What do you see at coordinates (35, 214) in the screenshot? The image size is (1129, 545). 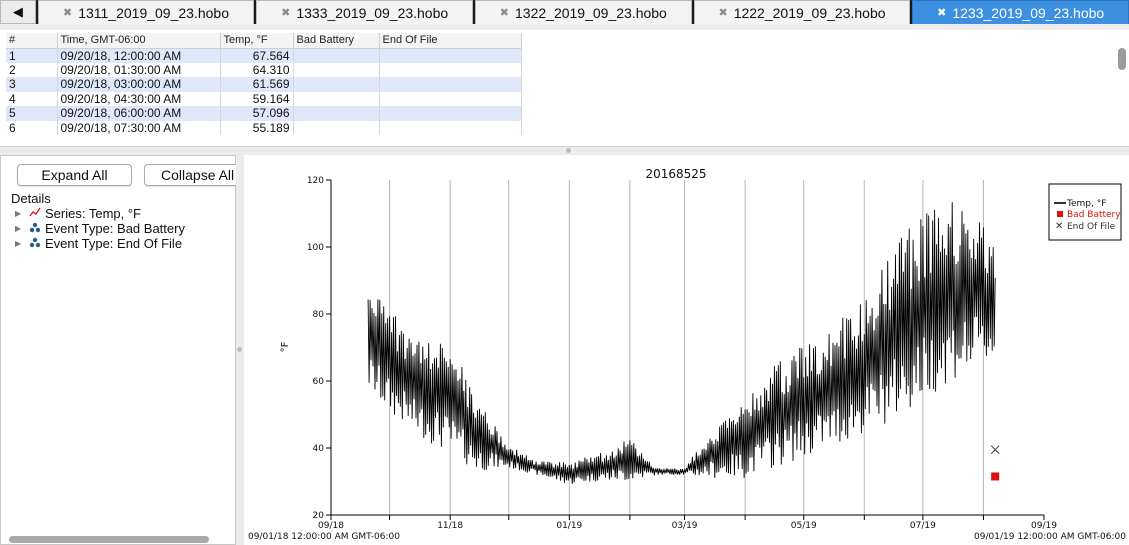 I see `series-line-icon` at bounding box center [35, 214].